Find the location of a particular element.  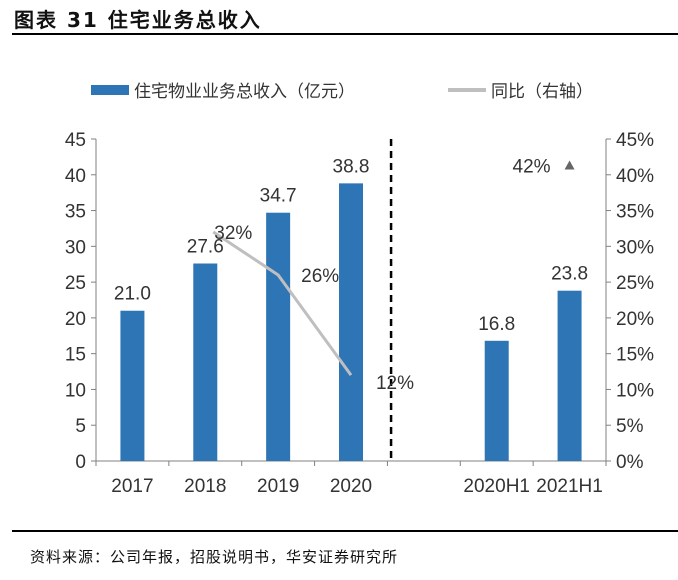

legend-line-label: 同比（右轴） is located at coordinates (542, 91).